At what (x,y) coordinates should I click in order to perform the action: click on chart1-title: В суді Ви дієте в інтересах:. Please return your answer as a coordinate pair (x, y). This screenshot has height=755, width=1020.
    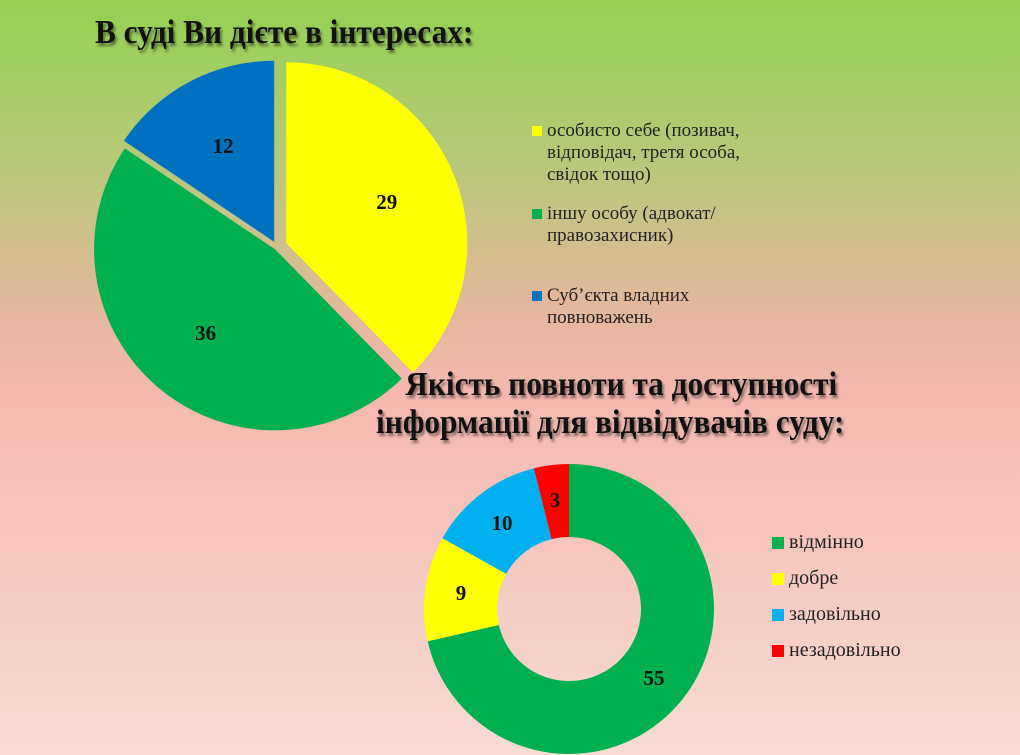
    Looking at the image, I should click on (284, 32).